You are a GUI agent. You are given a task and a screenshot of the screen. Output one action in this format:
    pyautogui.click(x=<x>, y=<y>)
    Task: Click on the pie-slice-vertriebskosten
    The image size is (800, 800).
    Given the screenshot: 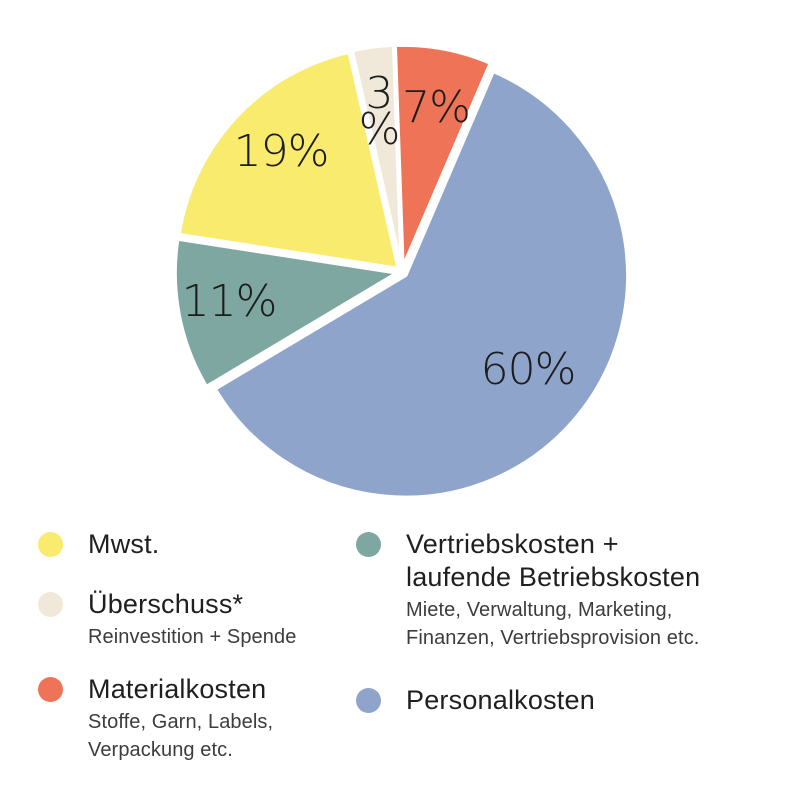 What is the action you would take?
    pyautogui.click(x=286, y=313)
    